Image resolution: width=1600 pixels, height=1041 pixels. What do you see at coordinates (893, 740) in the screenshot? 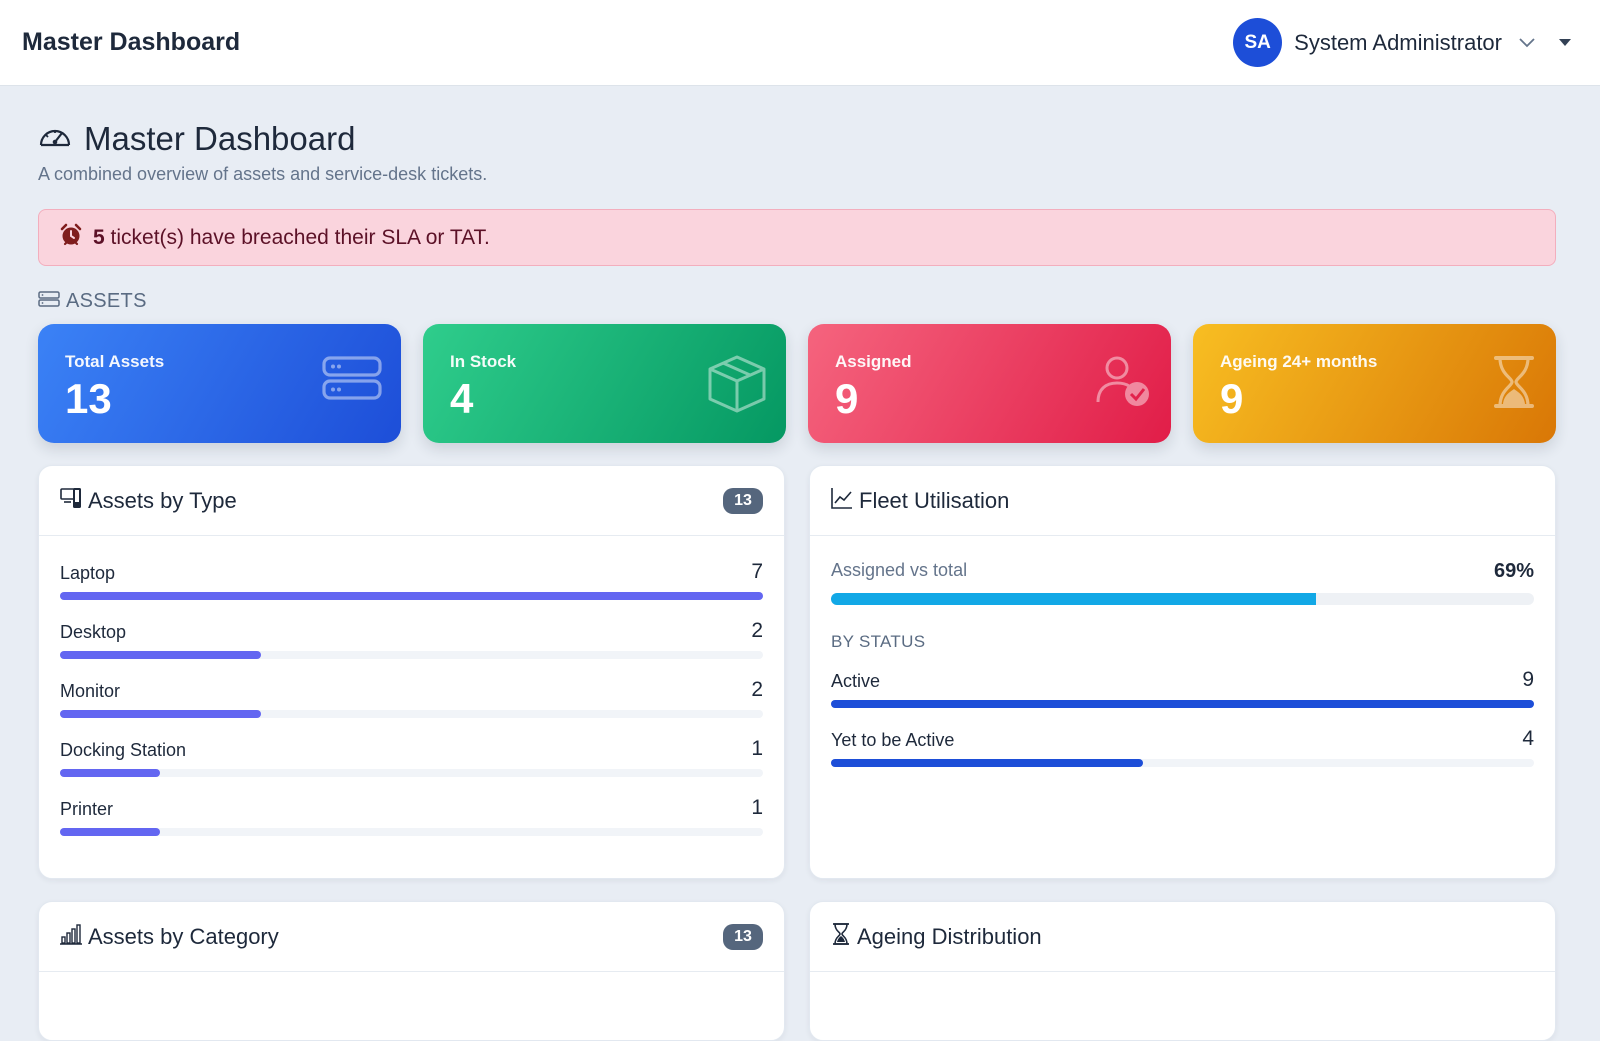
I see `bar-label: Yet to be Active` at bounding box center [893, 740].